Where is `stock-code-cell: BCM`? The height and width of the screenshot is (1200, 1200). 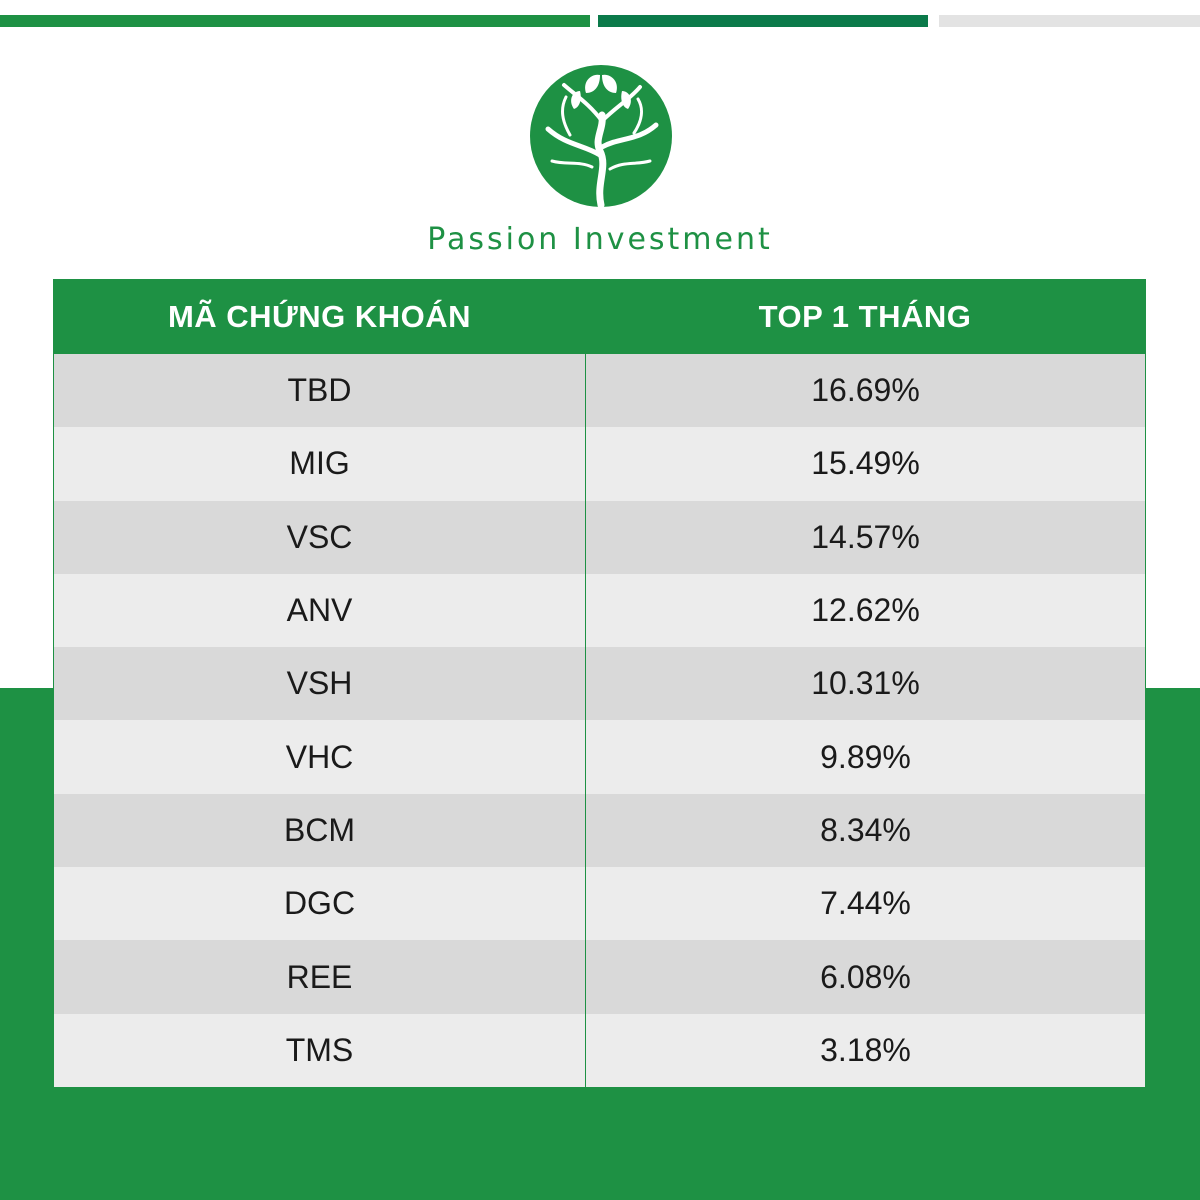
stock-code-cell: BCM is located at coordinates (320, 830).